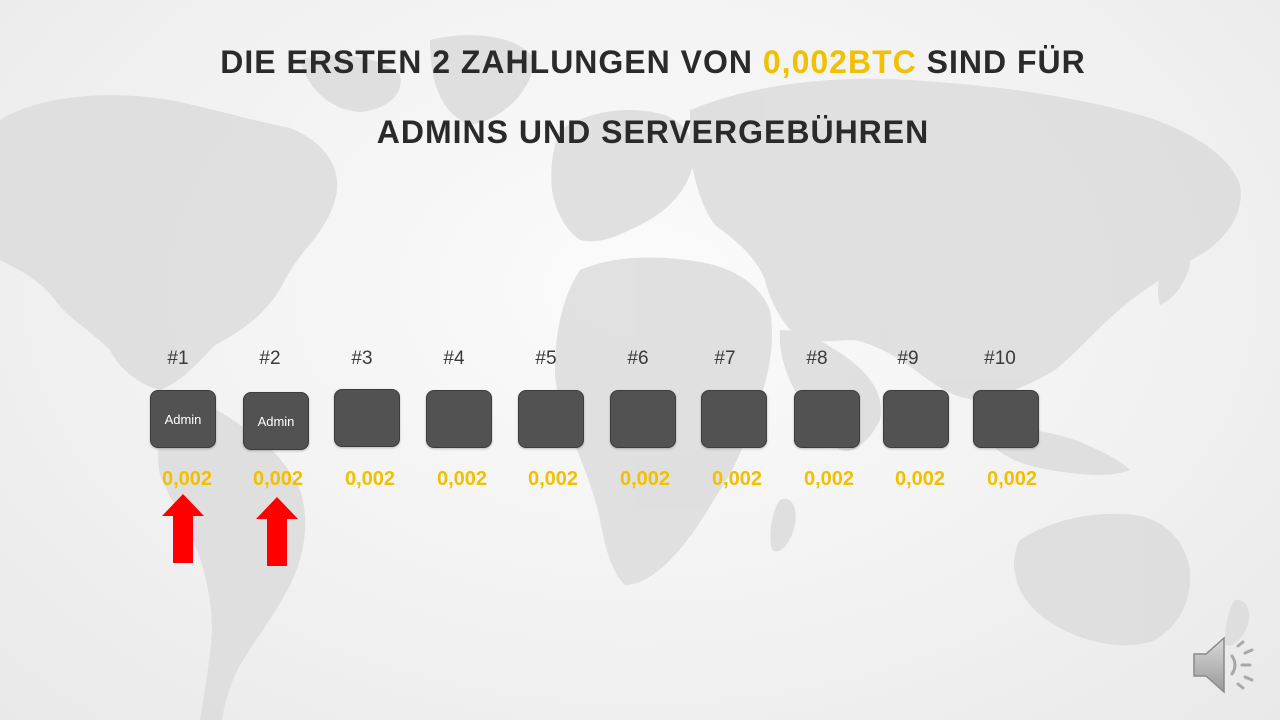 The image size is (1280, 720). Describe the element at coordinates (362, 358) in the screenshot. I see `slot-label: #3` at that location.